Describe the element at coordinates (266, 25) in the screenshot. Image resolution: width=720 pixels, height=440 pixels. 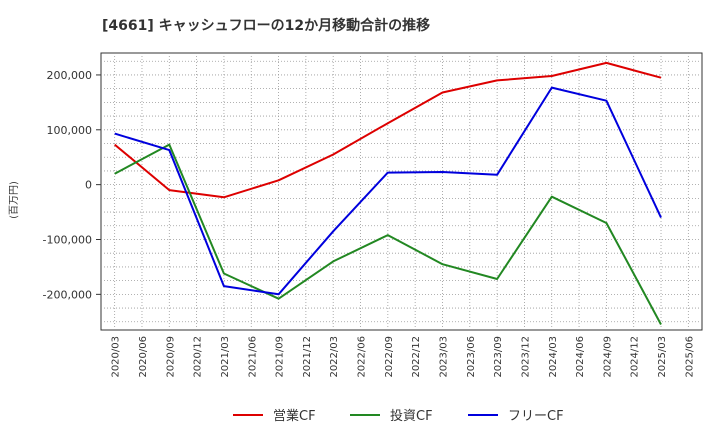
I see `chart-title: [4661] キャッシュフローの12か月移動合計の推移` at that location.